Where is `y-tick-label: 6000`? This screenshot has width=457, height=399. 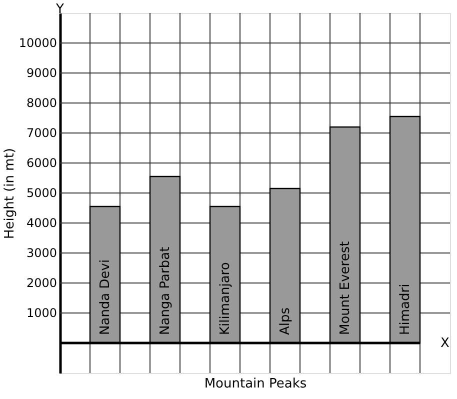 y-tick-label: 6000 is located at coordinates (41, 163).